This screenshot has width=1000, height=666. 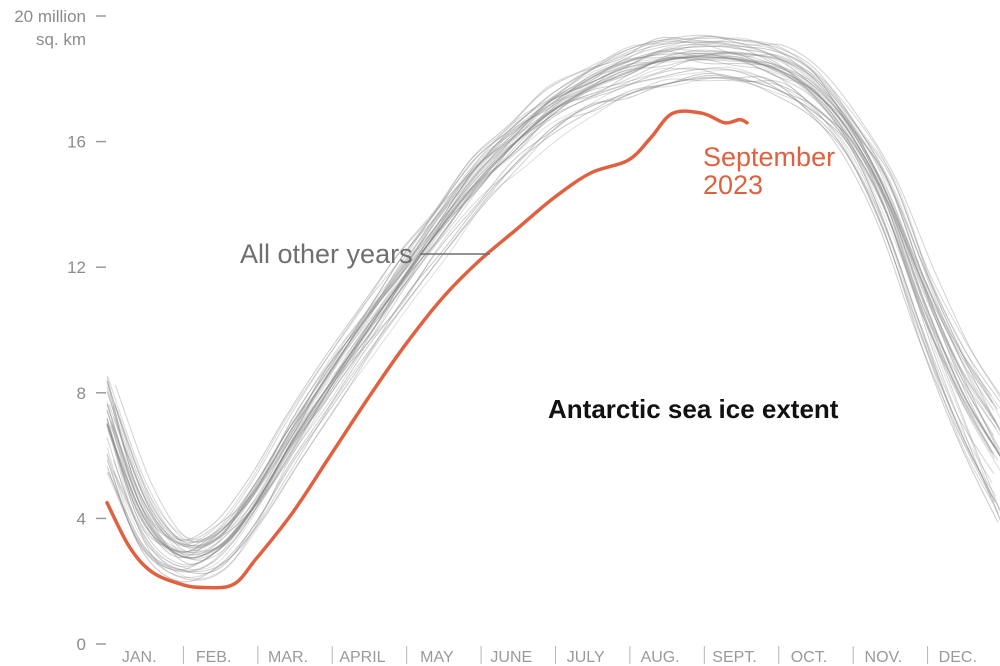 What do you see at coordinates (660, 657) in the screenshot?
I see `x-tick-label: AUG.` at bounding box center [660, 657].